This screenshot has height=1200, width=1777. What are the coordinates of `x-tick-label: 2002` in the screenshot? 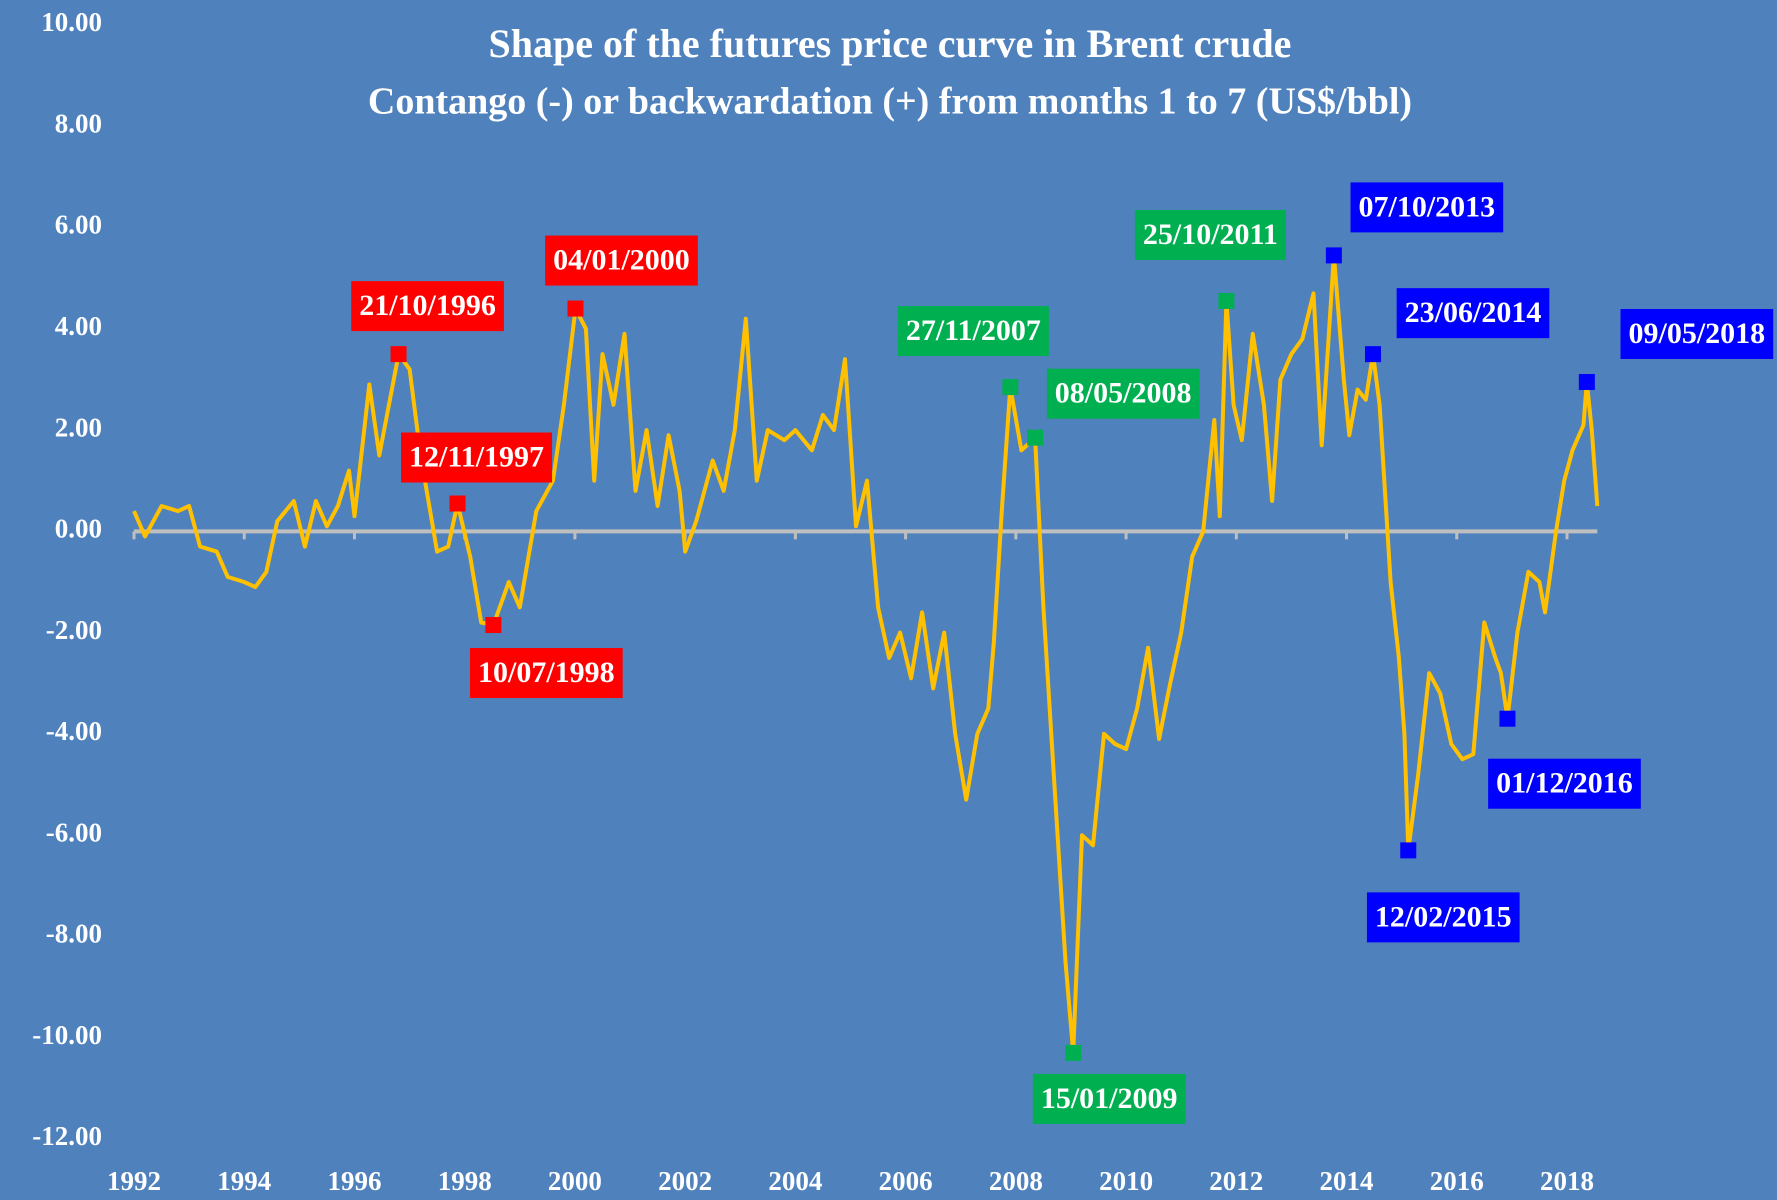 It's located at (685, 1181).